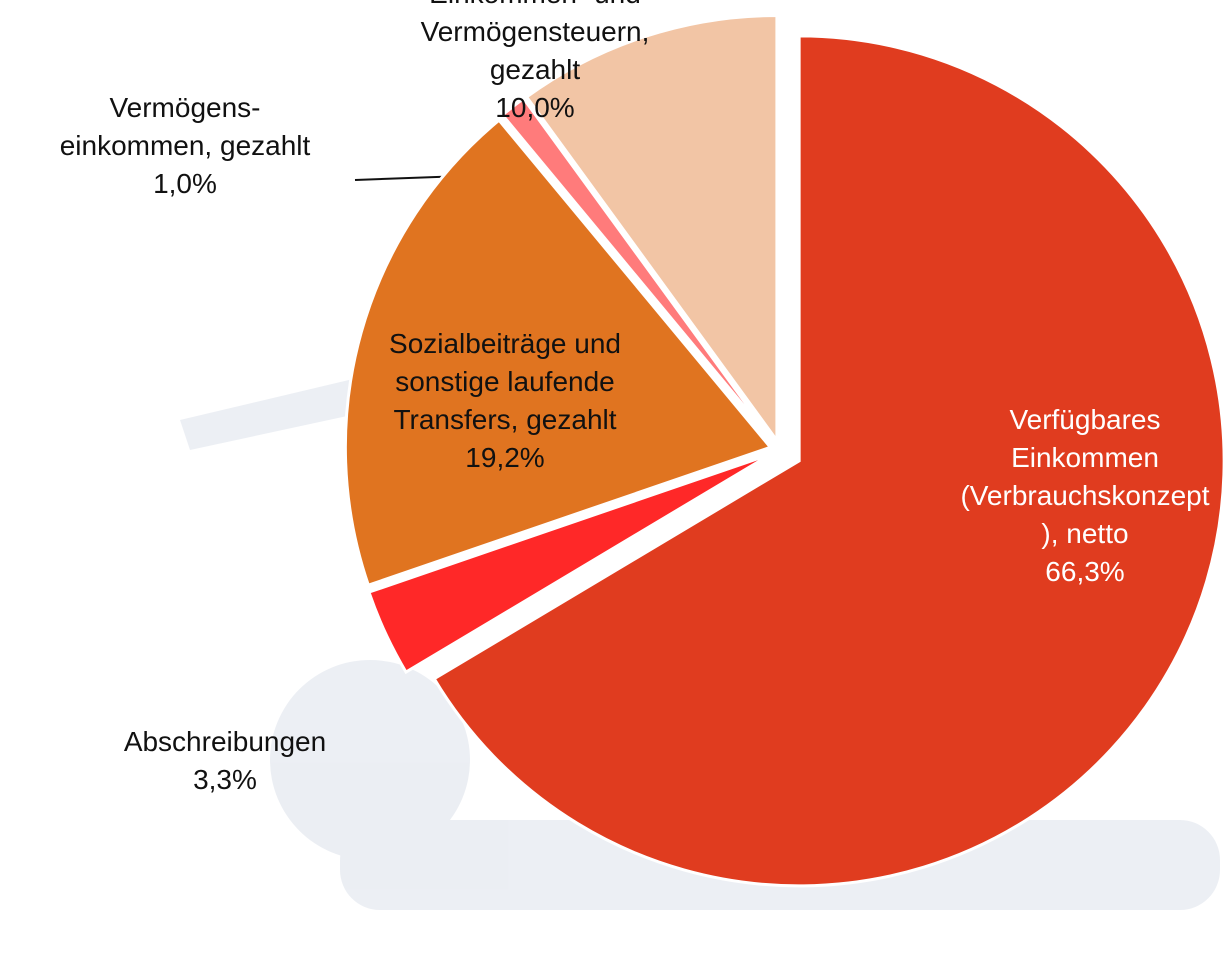 The height and width of the screenshot is (975, 1231). I want to click on value-label: 10,0%, so click(534, 107).